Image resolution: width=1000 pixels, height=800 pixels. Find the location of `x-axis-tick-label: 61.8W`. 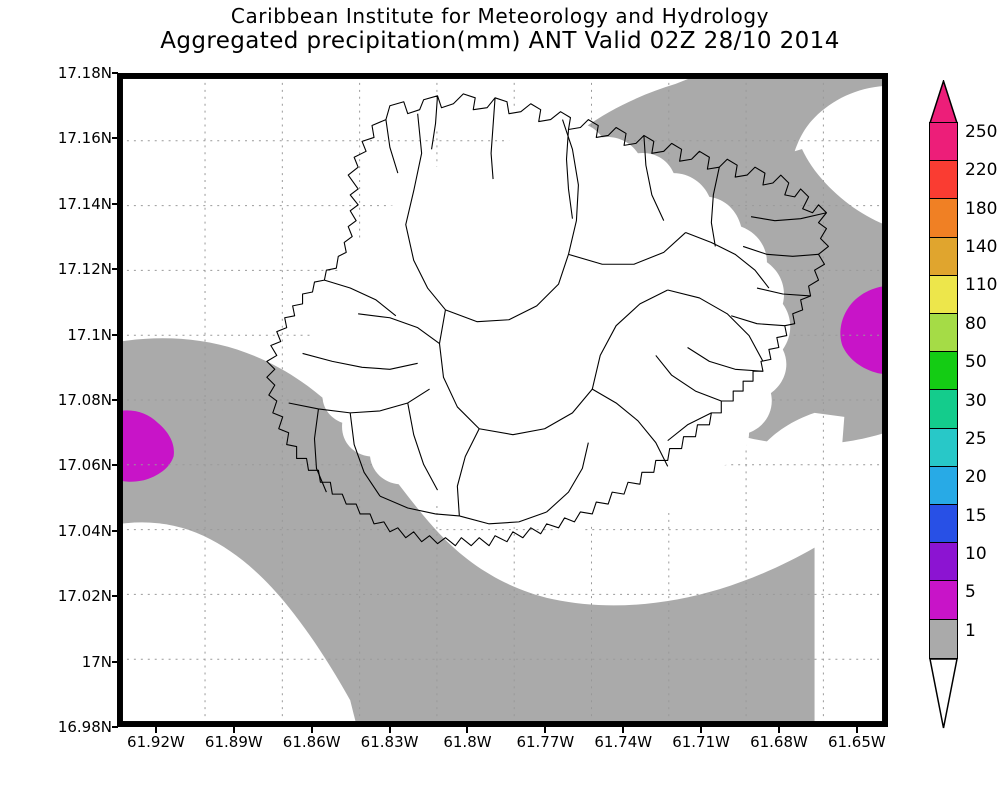

x-axis-tick-label: 61.8W is located at coordinates (467, 742).